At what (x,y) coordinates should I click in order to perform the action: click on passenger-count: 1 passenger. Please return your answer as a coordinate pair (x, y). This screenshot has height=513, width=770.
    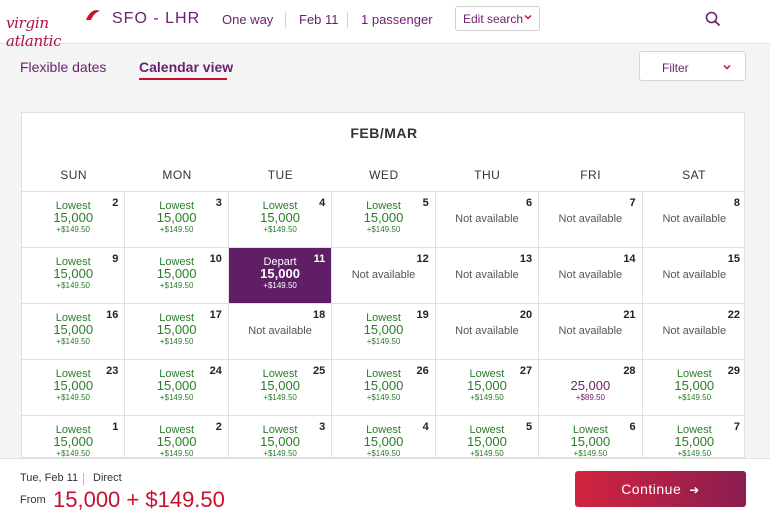
    Looking at the image, I should click on (397, 19).